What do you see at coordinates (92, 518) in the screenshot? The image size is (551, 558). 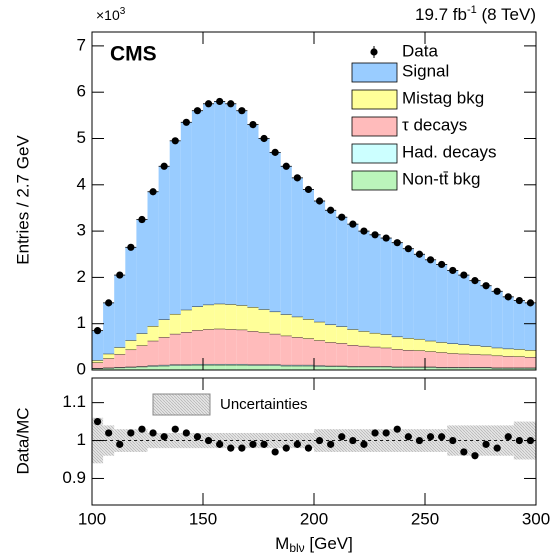 I see `x-tick-label: 100` at bounding box center [92, 518].